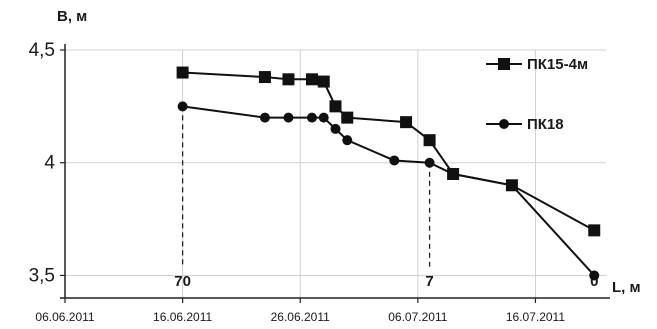 This screenshot has width=657, height=329. Describe the element at coordinates (42, 50) in the screenshot. I see `y-tick-label: 4,5` at that location.